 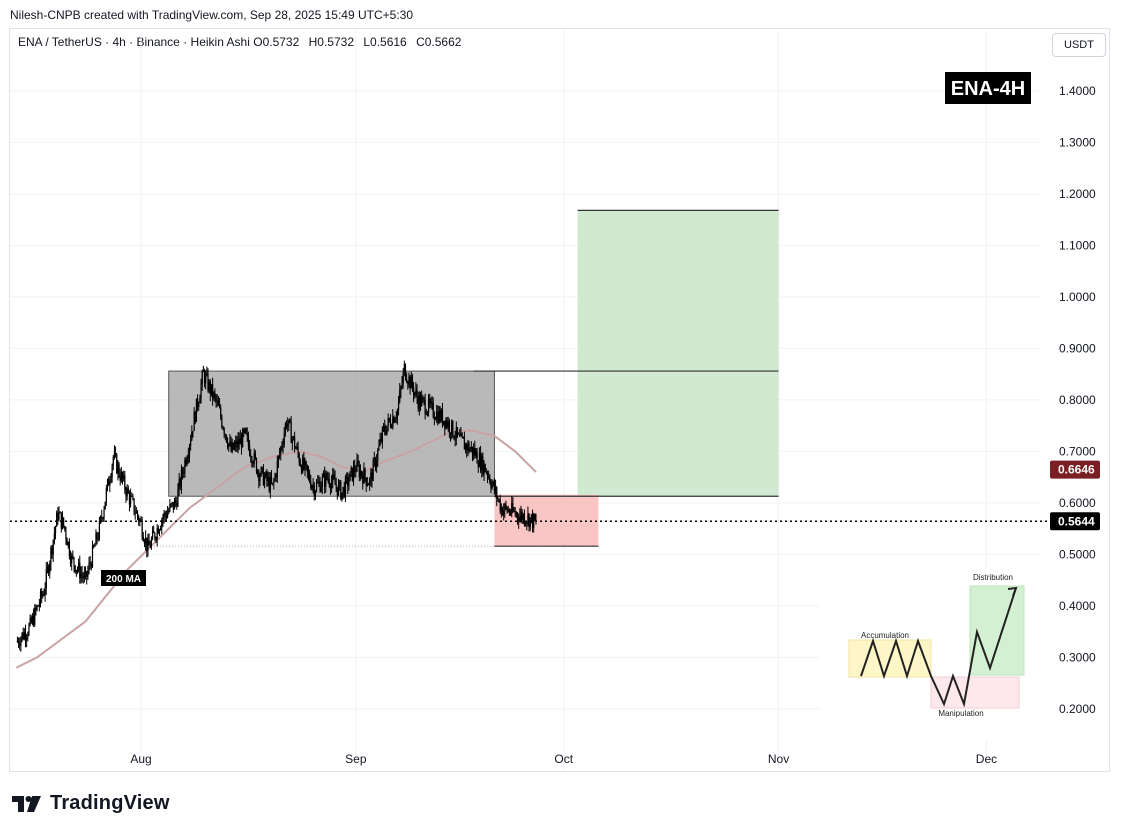 What do you see at coordinates (1079, 45) in the screenshot?
I see `currency-button: USDT` at bounding box center [1079, 45].